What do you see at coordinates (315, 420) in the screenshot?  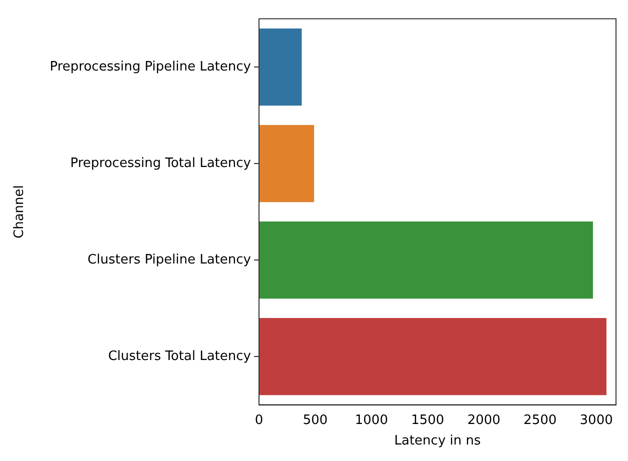 I see `x-tick-label: 500` at bounding box center [315, 420].